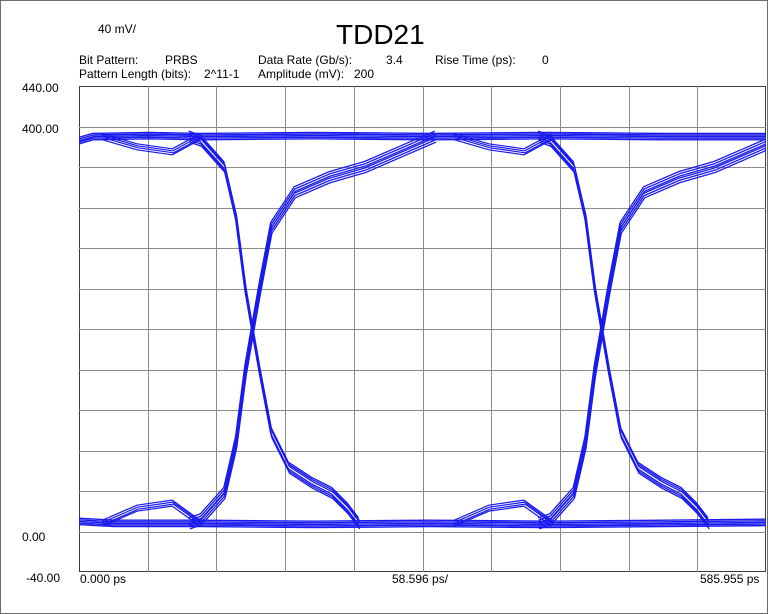 The width and height of the screenshot is (768, 614). I want to click on data-rate-label: Data Rate (Gb/s):, so click(305, 60).